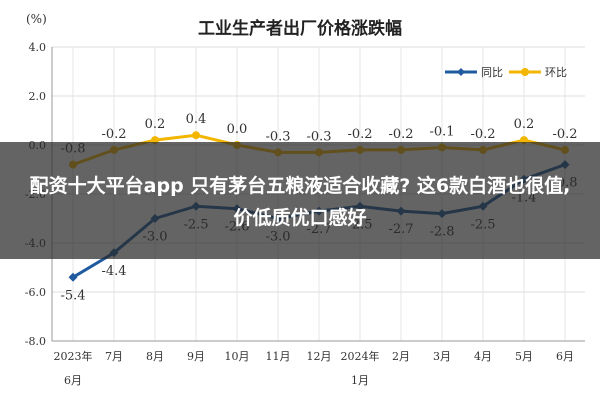 The width and height of the screenshot is (600, 400). I want to click on data-label: -5.4, so click(72, 295).